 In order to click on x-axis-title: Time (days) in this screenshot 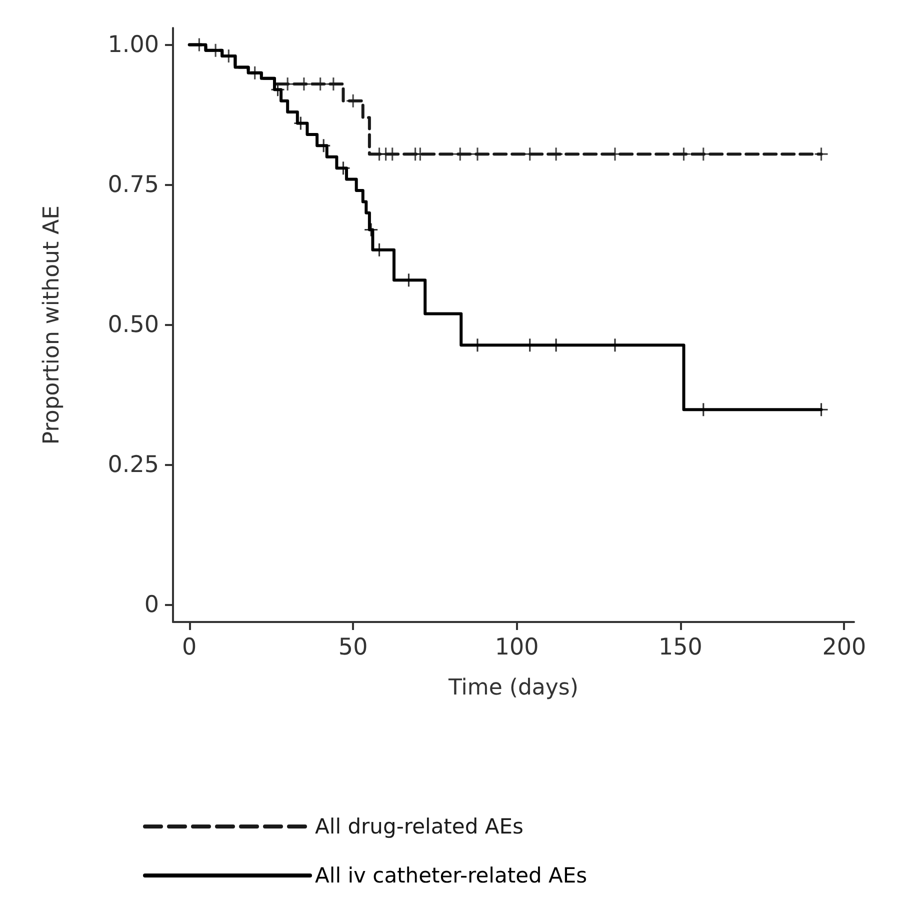, I will do `click(513, 688)`.